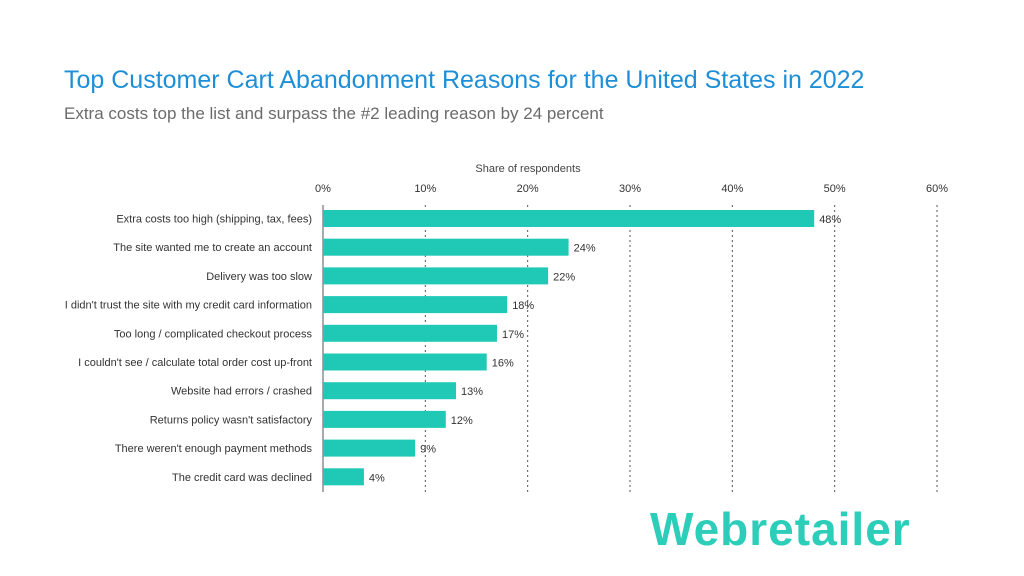  What do you see at coordinates (428, 450) in the screenshot?
I see `data-label: 9%` at bounding box center [428, 450].